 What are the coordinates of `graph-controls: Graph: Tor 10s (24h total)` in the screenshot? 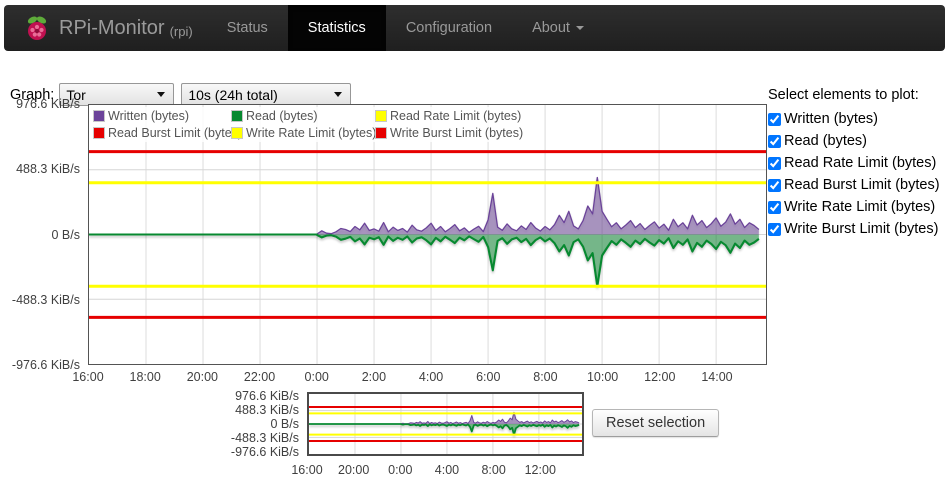 It's located at (184, 94).